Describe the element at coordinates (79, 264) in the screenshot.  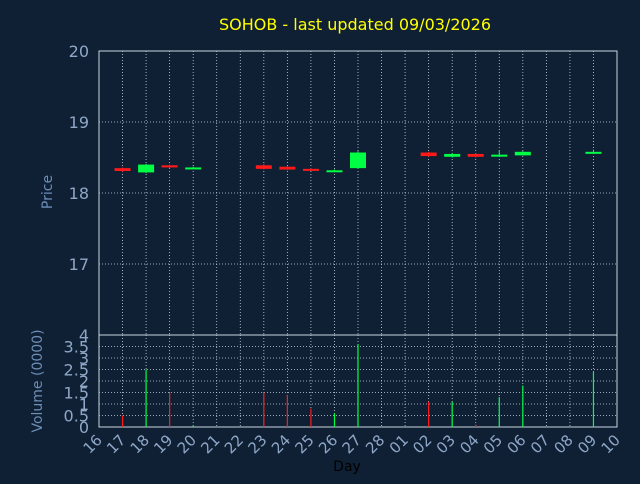
I see `price-tick-label: 17` at that location.